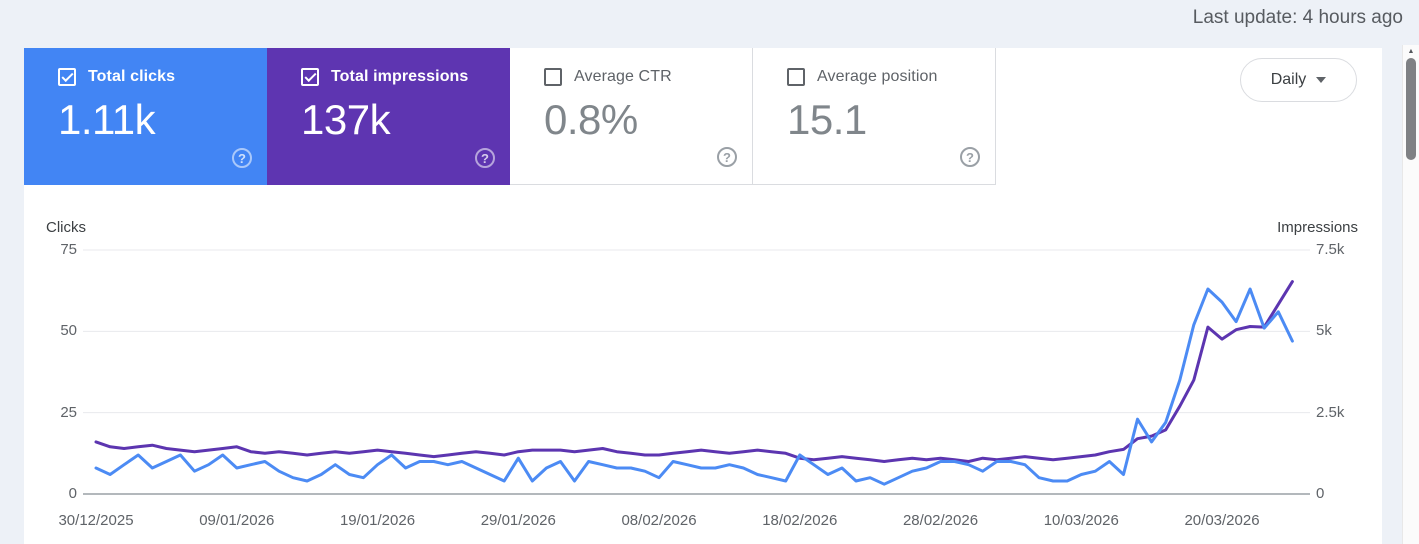  I want to click on x-tick-label: 08/02/2026, so click(659, 520).